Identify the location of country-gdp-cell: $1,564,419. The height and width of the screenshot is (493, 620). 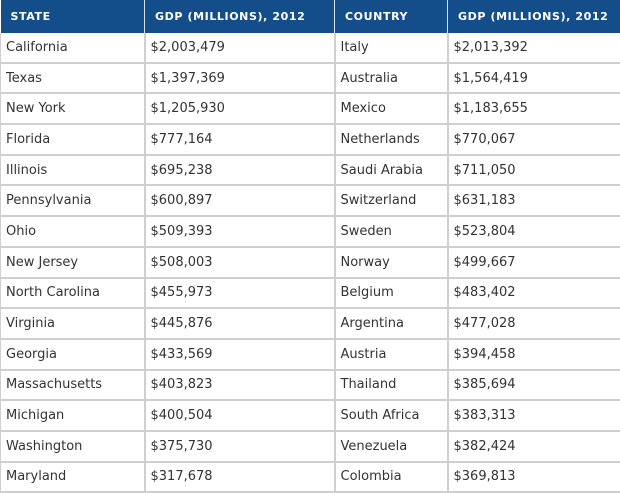
(534, 78).